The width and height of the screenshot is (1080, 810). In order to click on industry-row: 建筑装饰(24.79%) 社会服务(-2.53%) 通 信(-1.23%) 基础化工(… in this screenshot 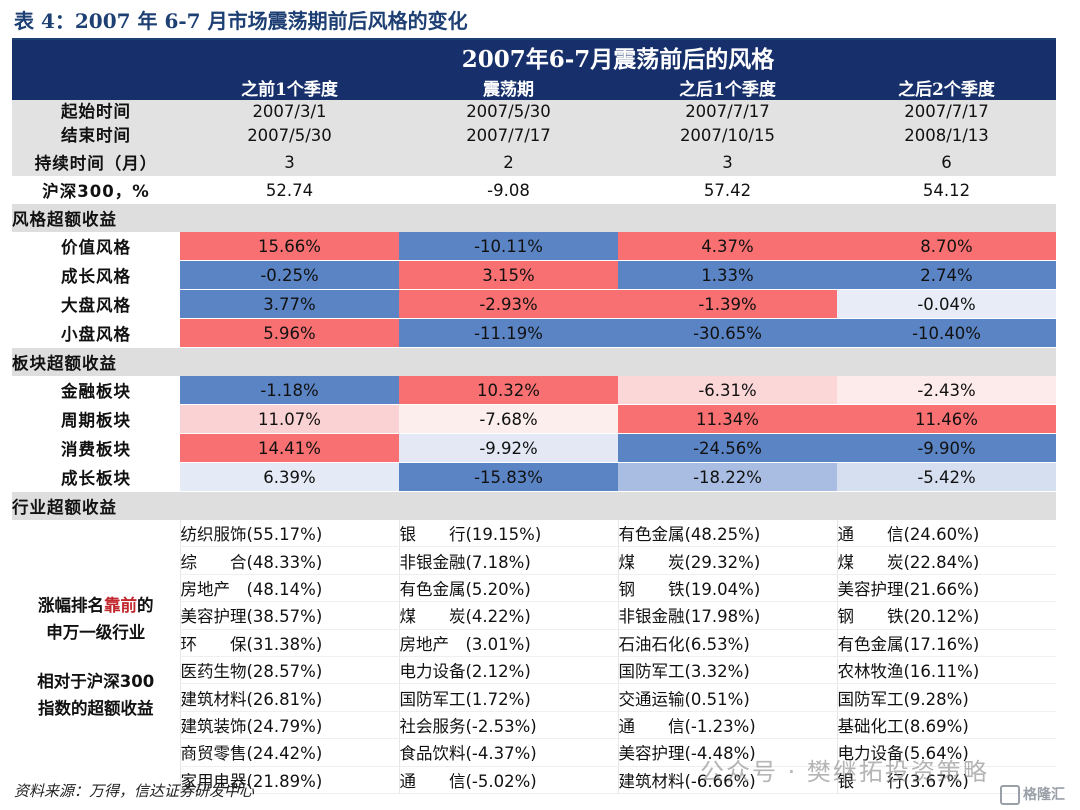, I will do `click(534, 725)`.